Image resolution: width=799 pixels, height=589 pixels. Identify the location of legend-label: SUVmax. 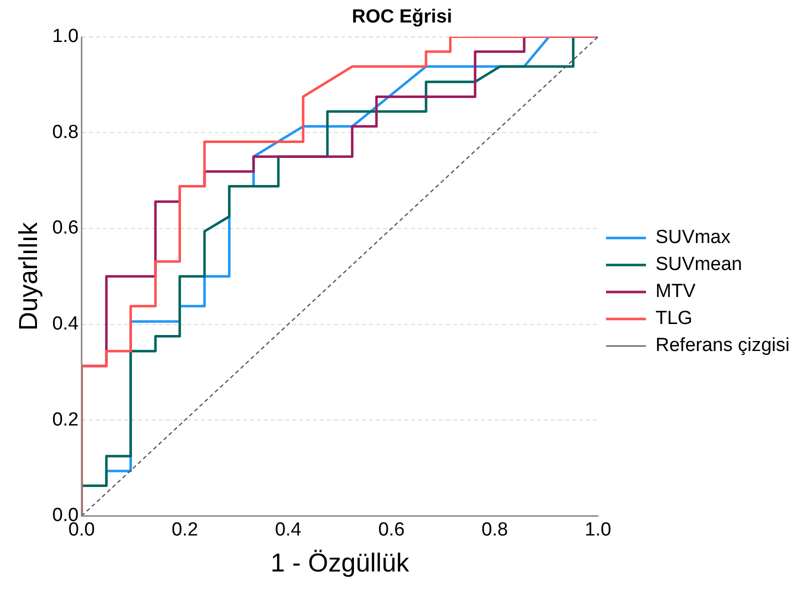
(693, 237).